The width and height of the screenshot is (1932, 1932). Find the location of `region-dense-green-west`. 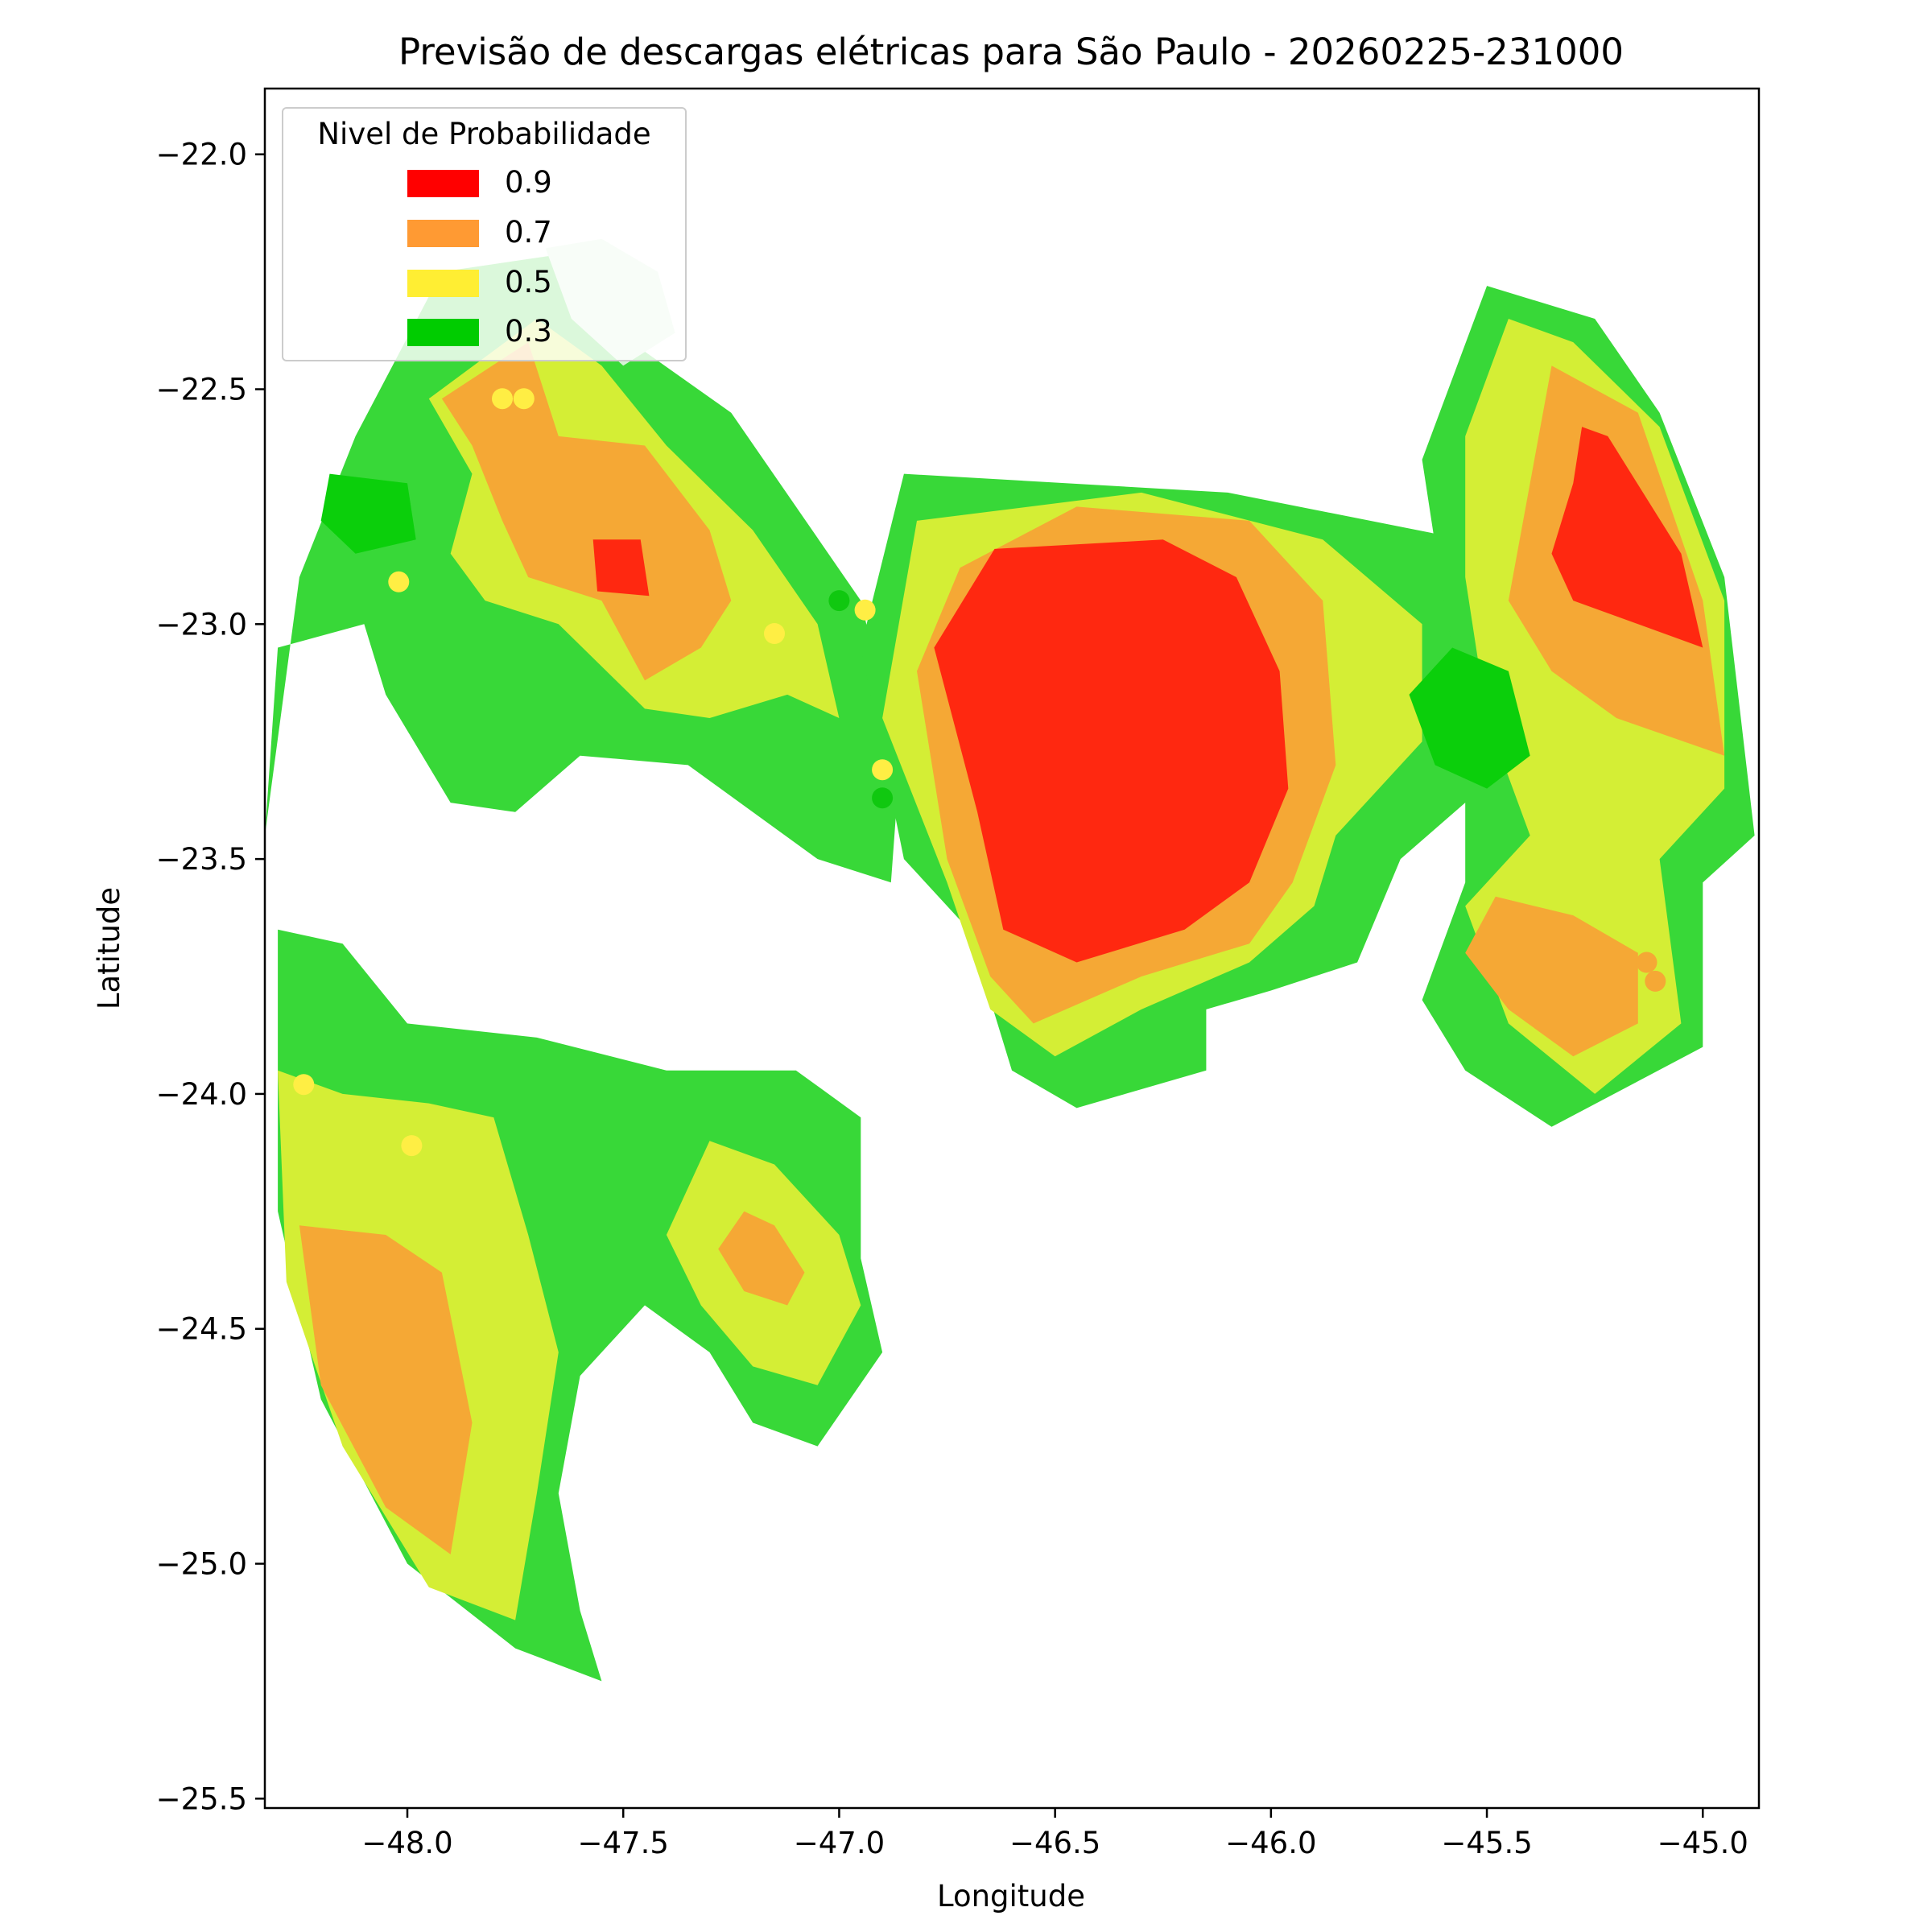

region-dense-green-west is located at coordinates (368, 513).